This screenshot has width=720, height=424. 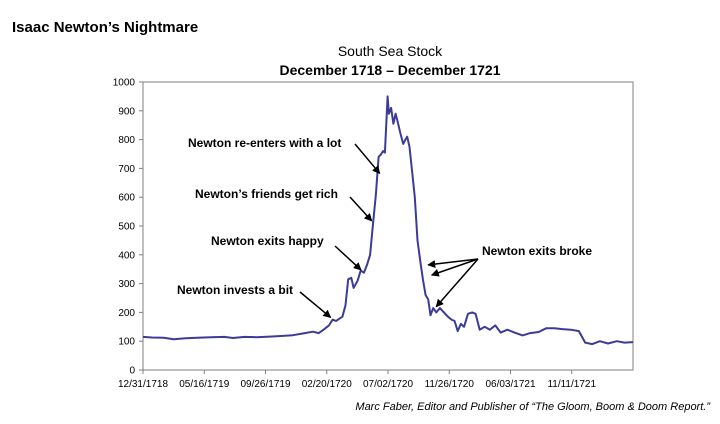 I want to click on annotation-reenters-label: Newton re-enters with a lot, so click(x=264, y=143).